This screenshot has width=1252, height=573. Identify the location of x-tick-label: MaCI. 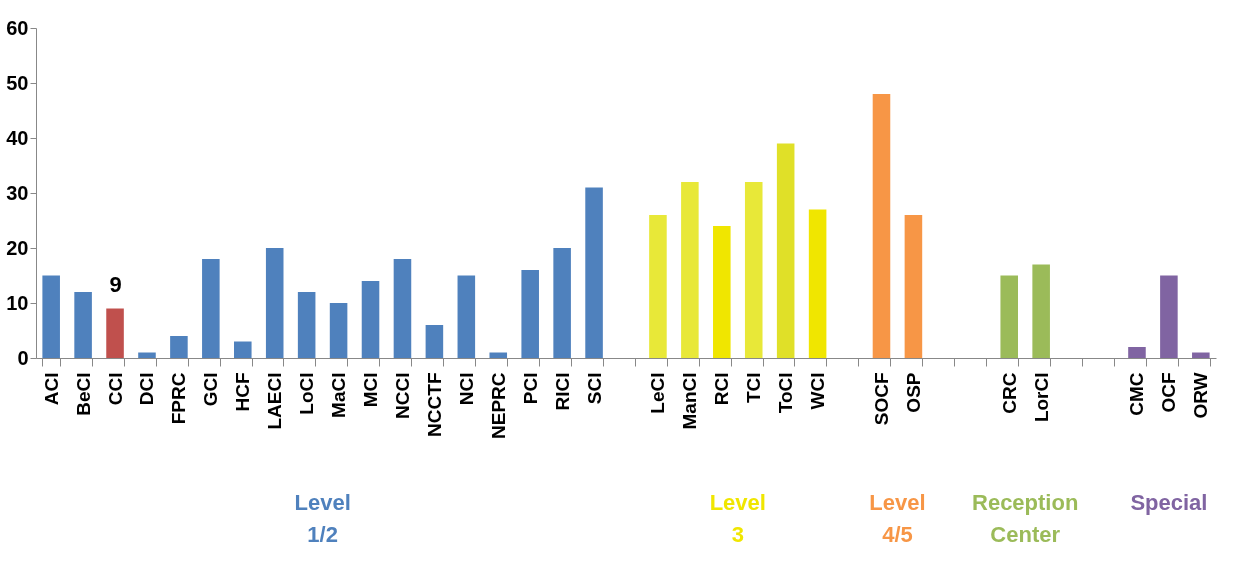
(339, 395).